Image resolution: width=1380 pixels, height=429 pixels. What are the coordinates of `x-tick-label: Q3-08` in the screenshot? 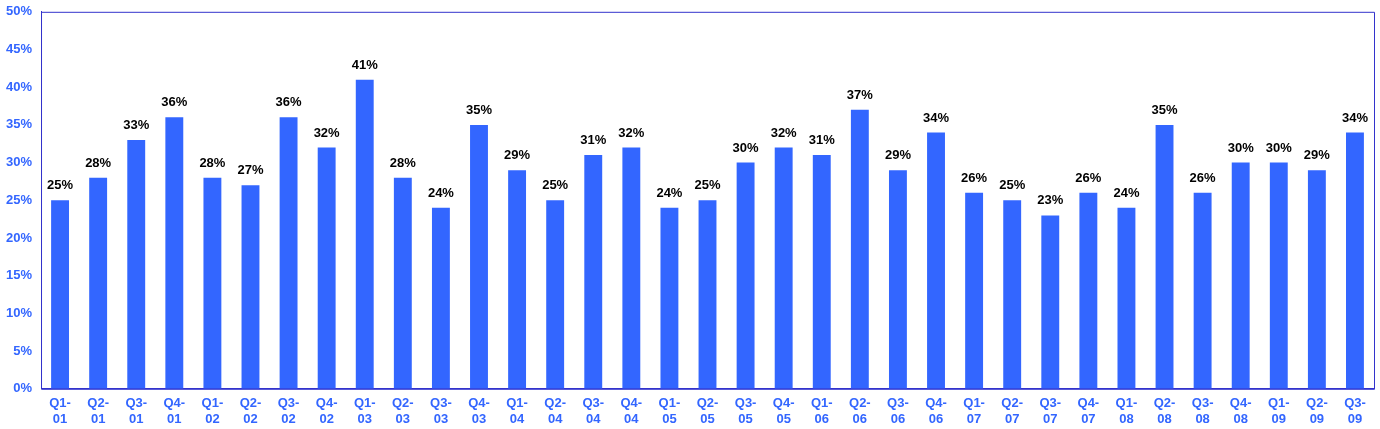 It's located at (1202, 410).